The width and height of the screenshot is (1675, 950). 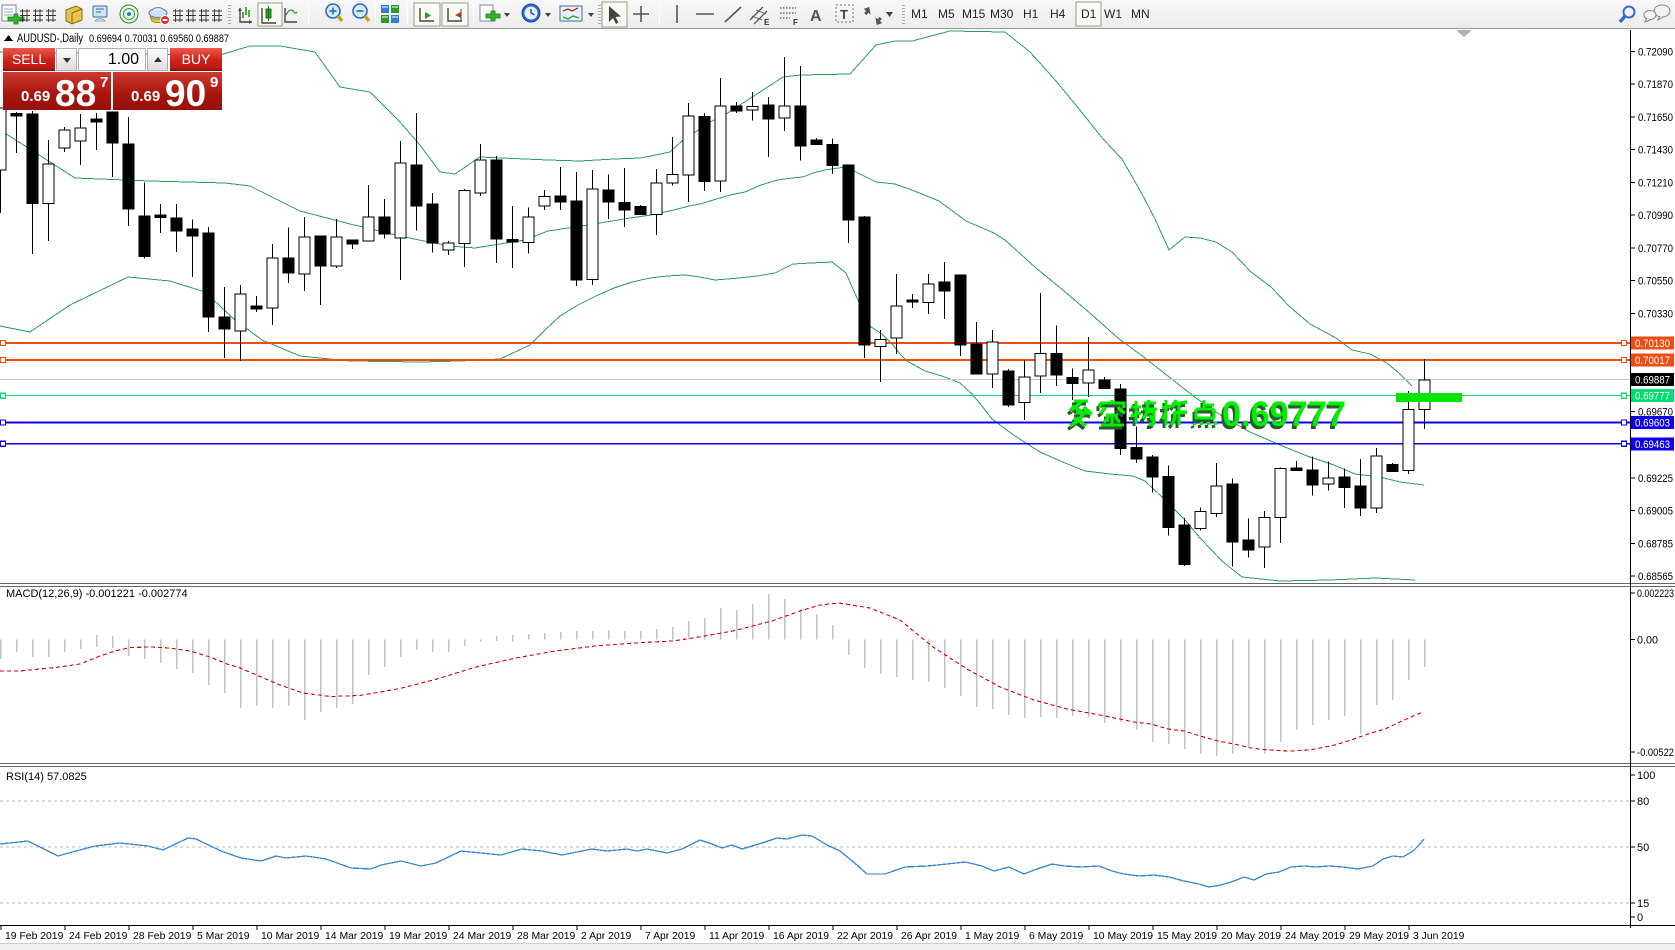 I want to click on svg-text: 0.70990, so click(x=1655, y=216).